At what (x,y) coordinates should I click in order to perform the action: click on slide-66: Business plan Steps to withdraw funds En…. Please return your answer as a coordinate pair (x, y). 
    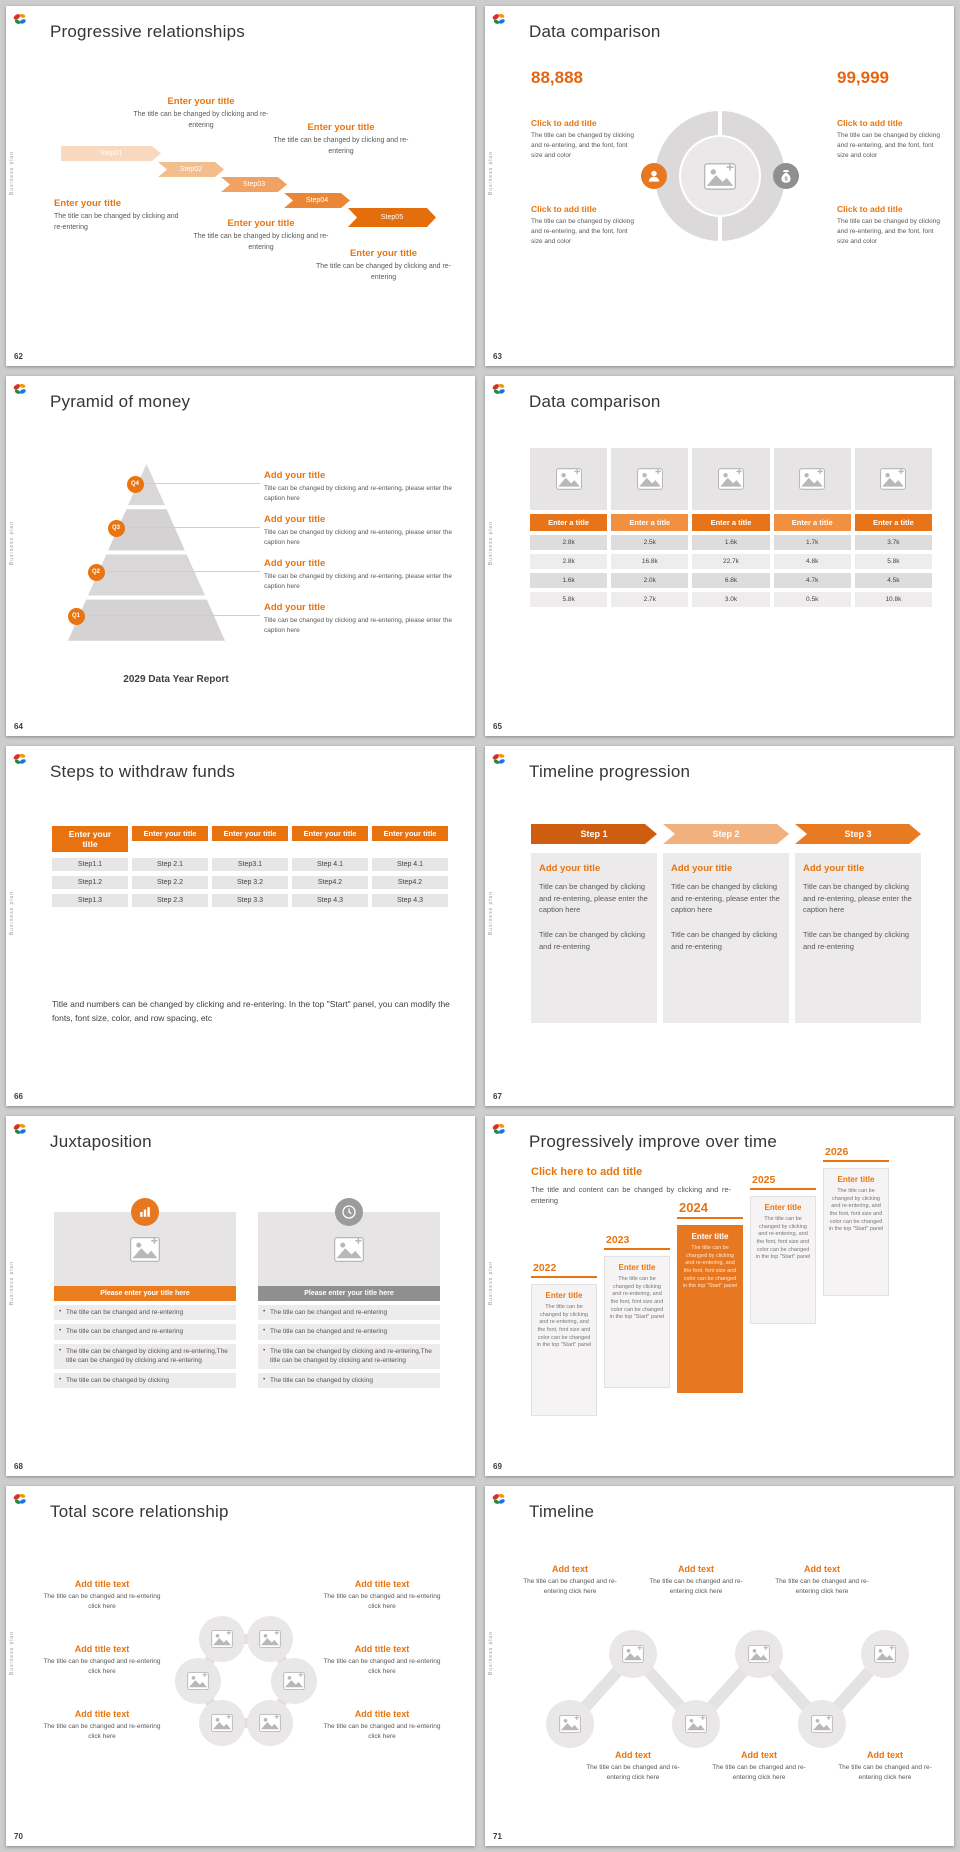
    Looking at the image, I should click on (240, 926).